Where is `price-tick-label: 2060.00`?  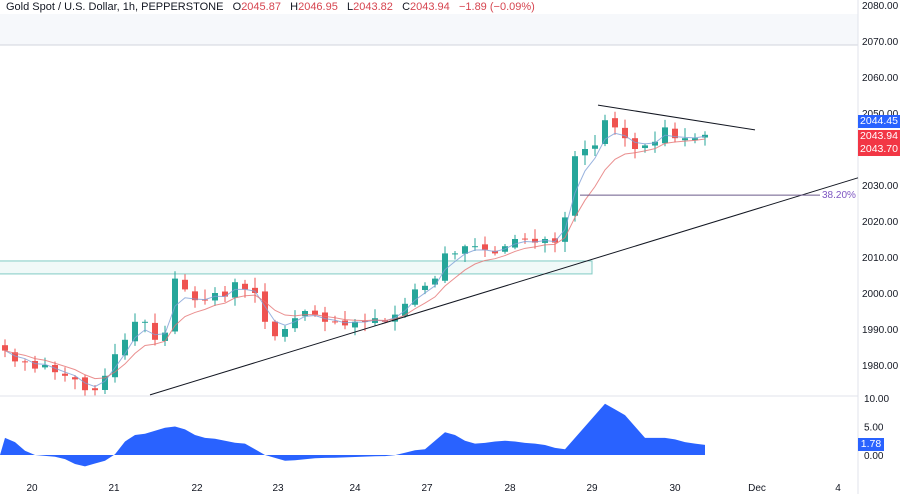
price-tick-label: 2060.00 is located at coordinates (880, 78).